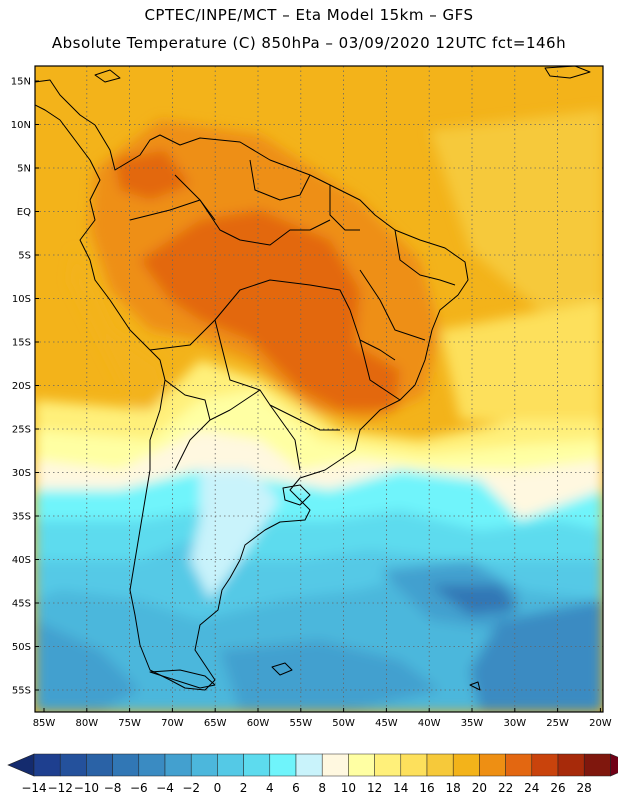  I want to click on lat-label: 25S, so click(21, 430).